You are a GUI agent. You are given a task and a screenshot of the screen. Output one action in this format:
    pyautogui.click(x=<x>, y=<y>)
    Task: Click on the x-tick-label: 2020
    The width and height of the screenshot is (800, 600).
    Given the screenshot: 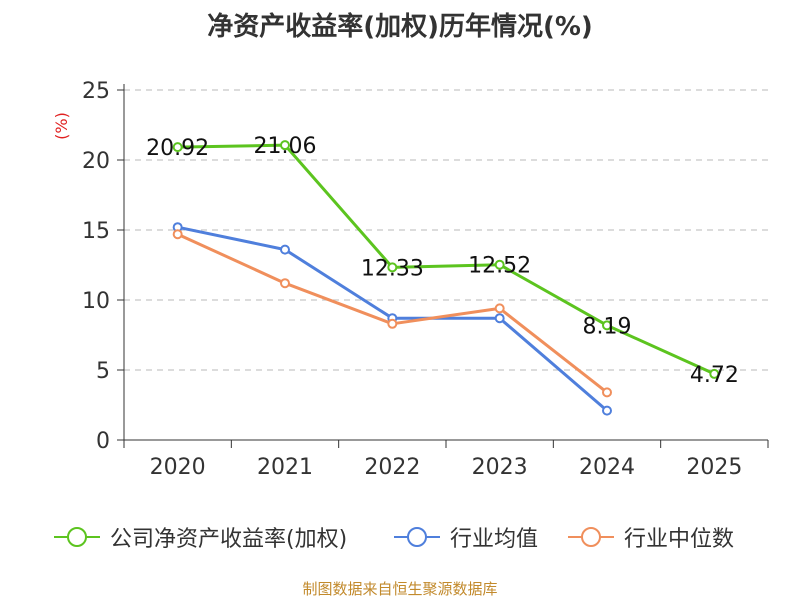 What is the action you would take?
    pyautogui.click(x=178, y=467)
    